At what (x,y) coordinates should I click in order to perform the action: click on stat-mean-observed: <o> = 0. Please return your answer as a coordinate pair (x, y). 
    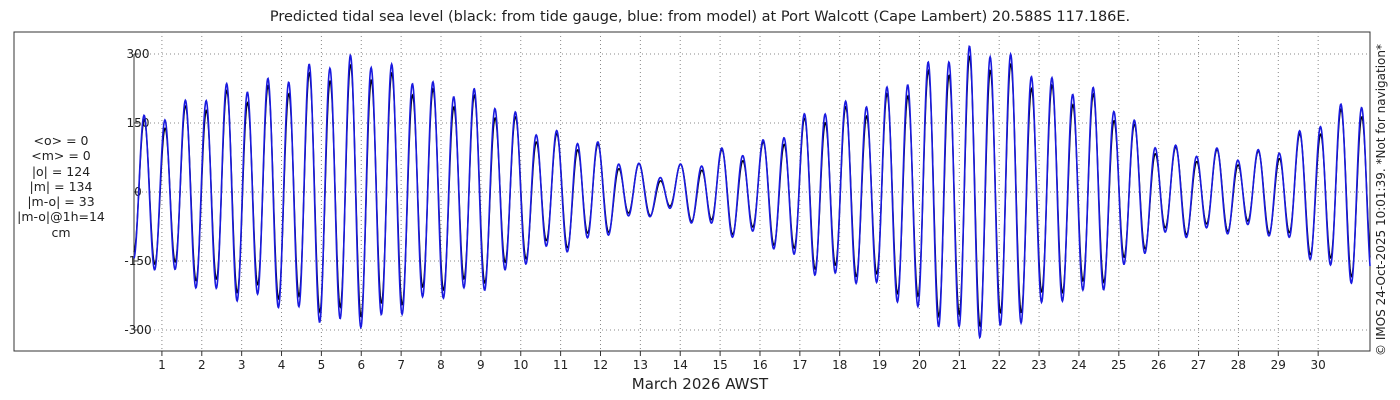
    Looking at the image, I should click on (61, 140).